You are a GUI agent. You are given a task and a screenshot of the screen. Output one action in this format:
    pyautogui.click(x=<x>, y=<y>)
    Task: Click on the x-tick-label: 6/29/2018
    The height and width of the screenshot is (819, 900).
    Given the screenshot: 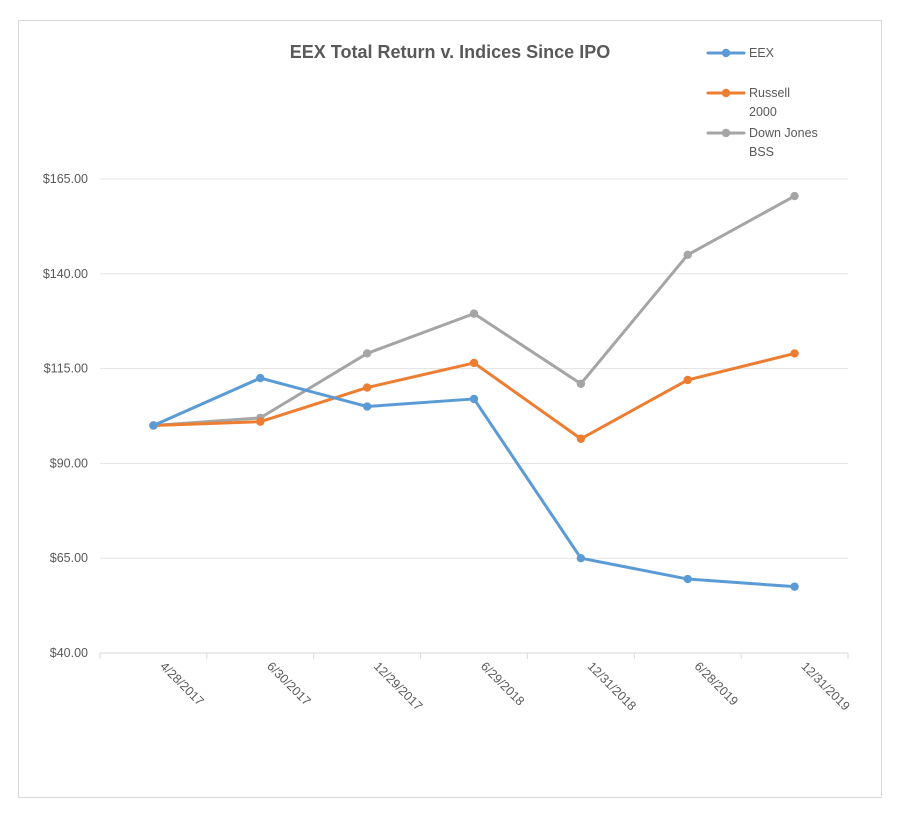 What is the action you would take?
    pyautogui.click(x=502, y=683)
    